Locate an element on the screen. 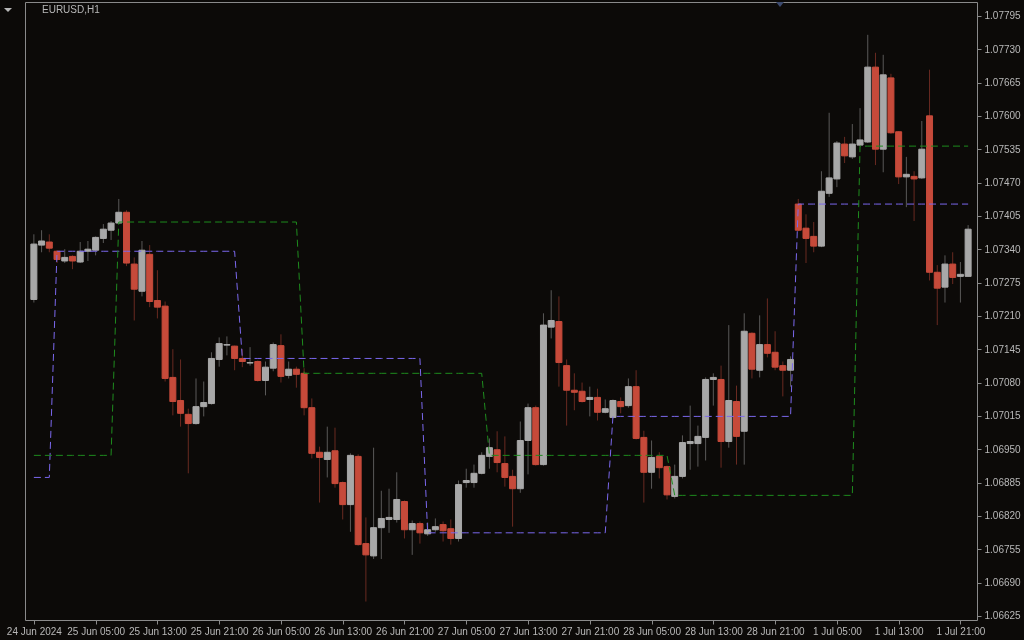 The width and height of the screenshot is (1024, 640). x-tick-label: 25 Jun 21:00 is located at coordinates (220, 631).